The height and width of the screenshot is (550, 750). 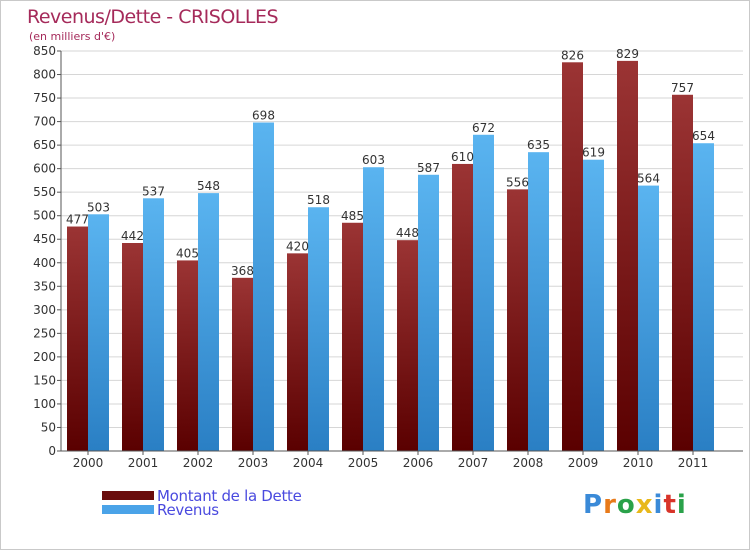 What do you see at coordinates (132, 236) in the screenshot?
I see `data-label-dette: 442` at bounding box center [132, 236].